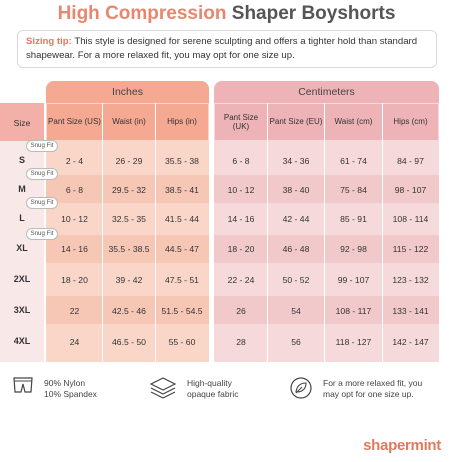 The width and height of the screenshot is (453, 462). Describe the element at coordinates (182, 342) in the screenshot. I see `hips-in-cell: 55 - 60` at that location.